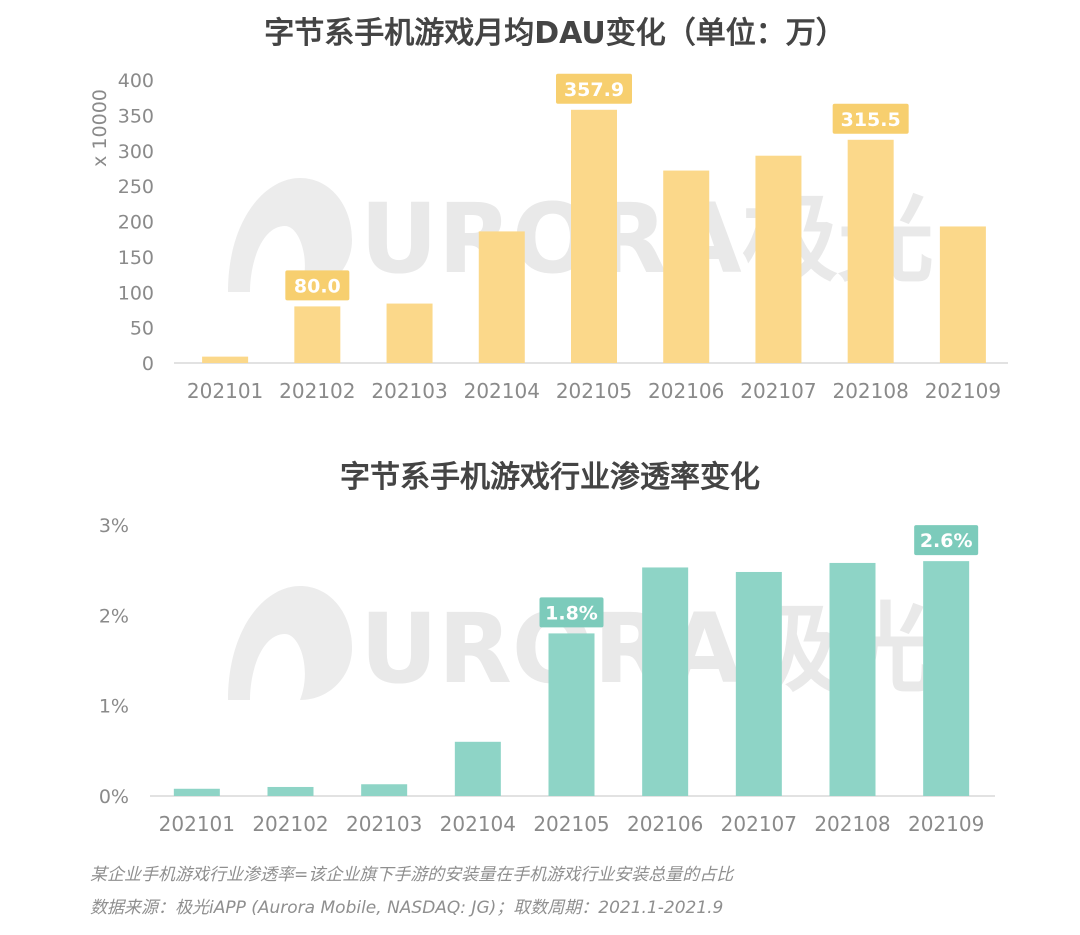 This screenshot has width=1080, height=935. I want to click on data-label: 357.9, so click(594, 90).